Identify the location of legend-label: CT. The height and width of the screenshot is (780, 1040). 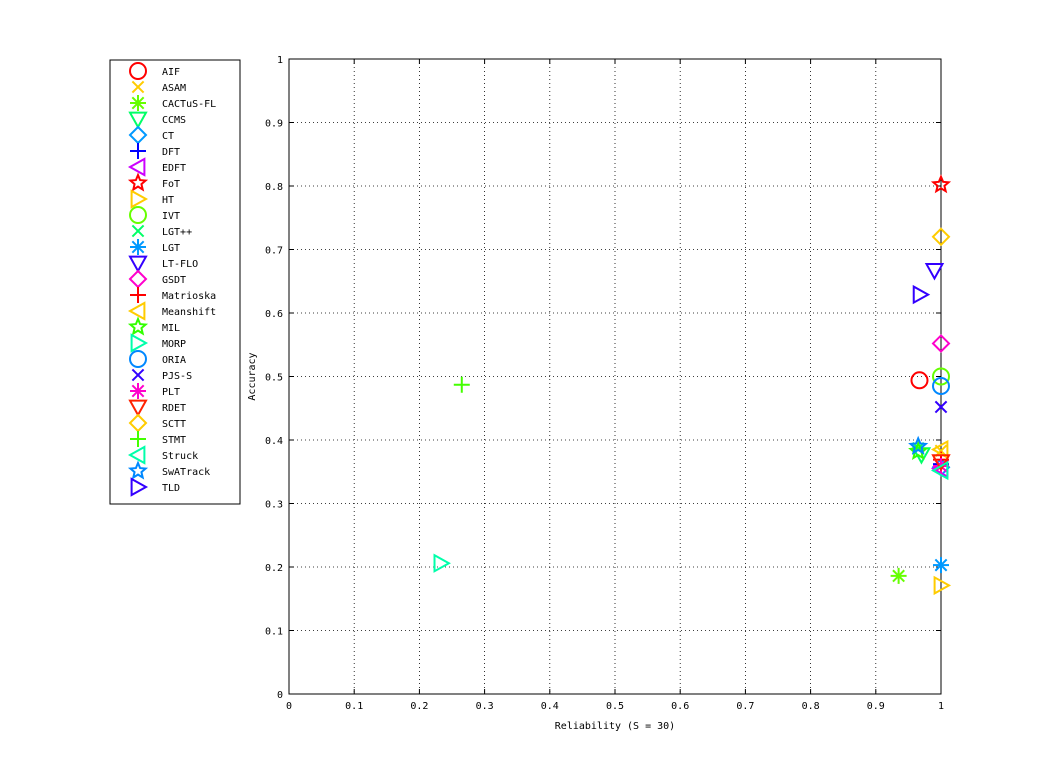
(168, 136).